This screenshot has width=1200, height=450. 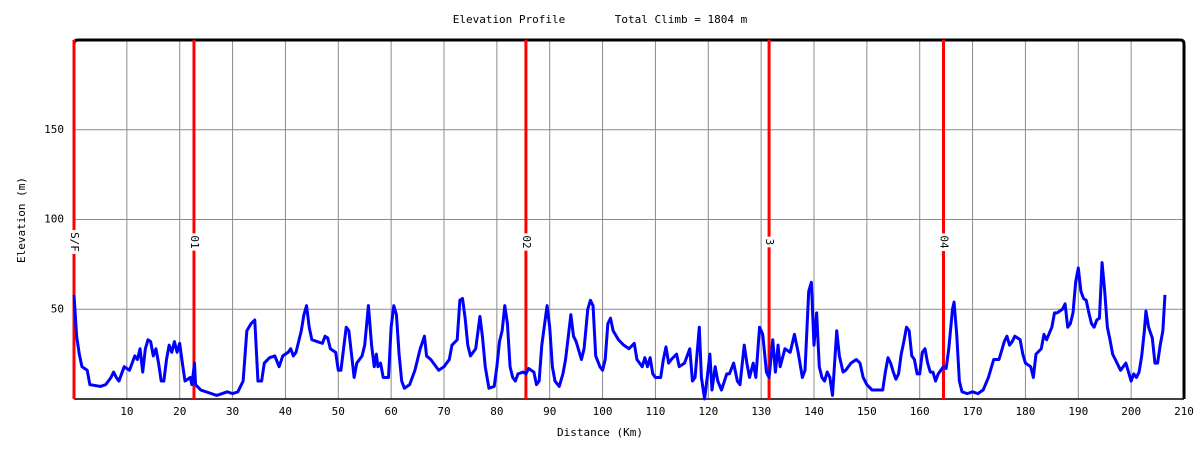 I want to click on x-tick-label: 130, so click(x=761, y=411).